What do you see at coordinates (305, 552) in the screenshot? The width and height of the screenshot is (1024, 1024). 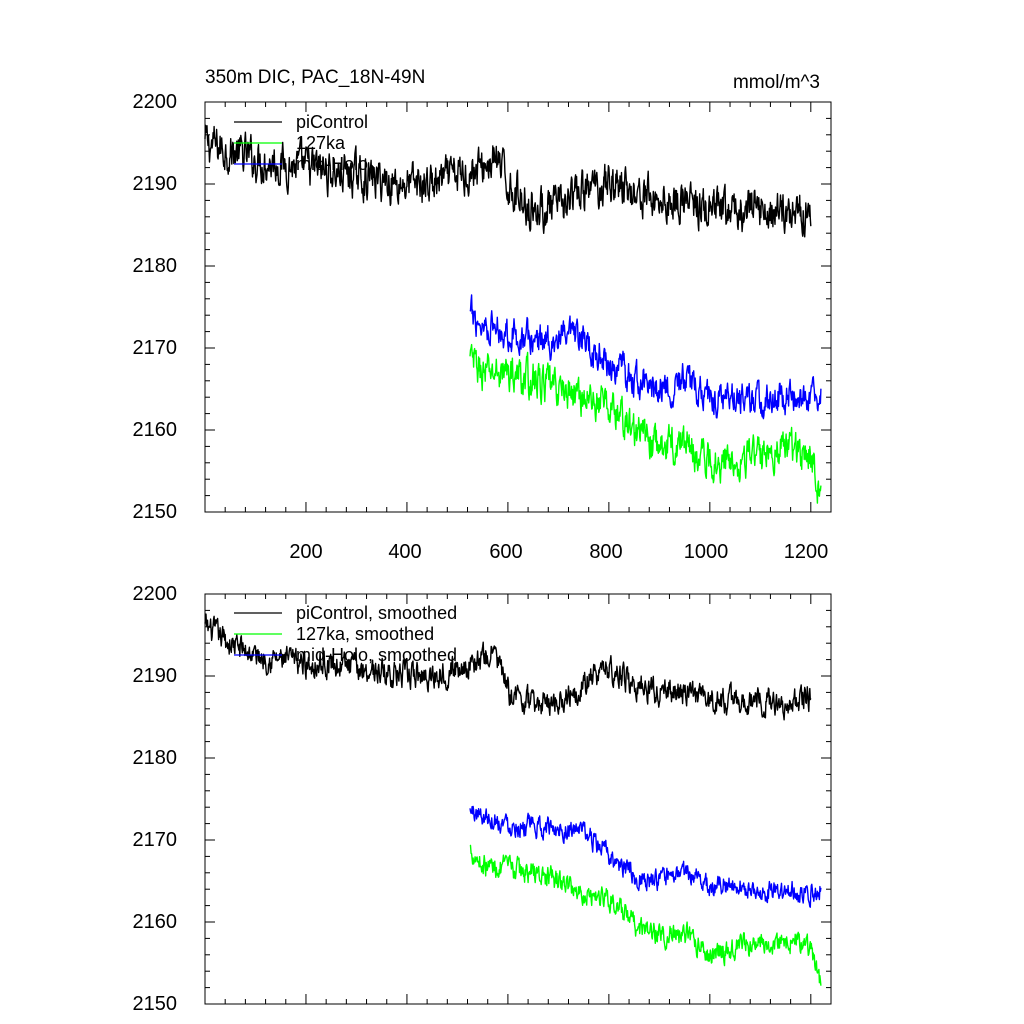 I see `x-tick-label: 200` at bounding box center [305, 552].